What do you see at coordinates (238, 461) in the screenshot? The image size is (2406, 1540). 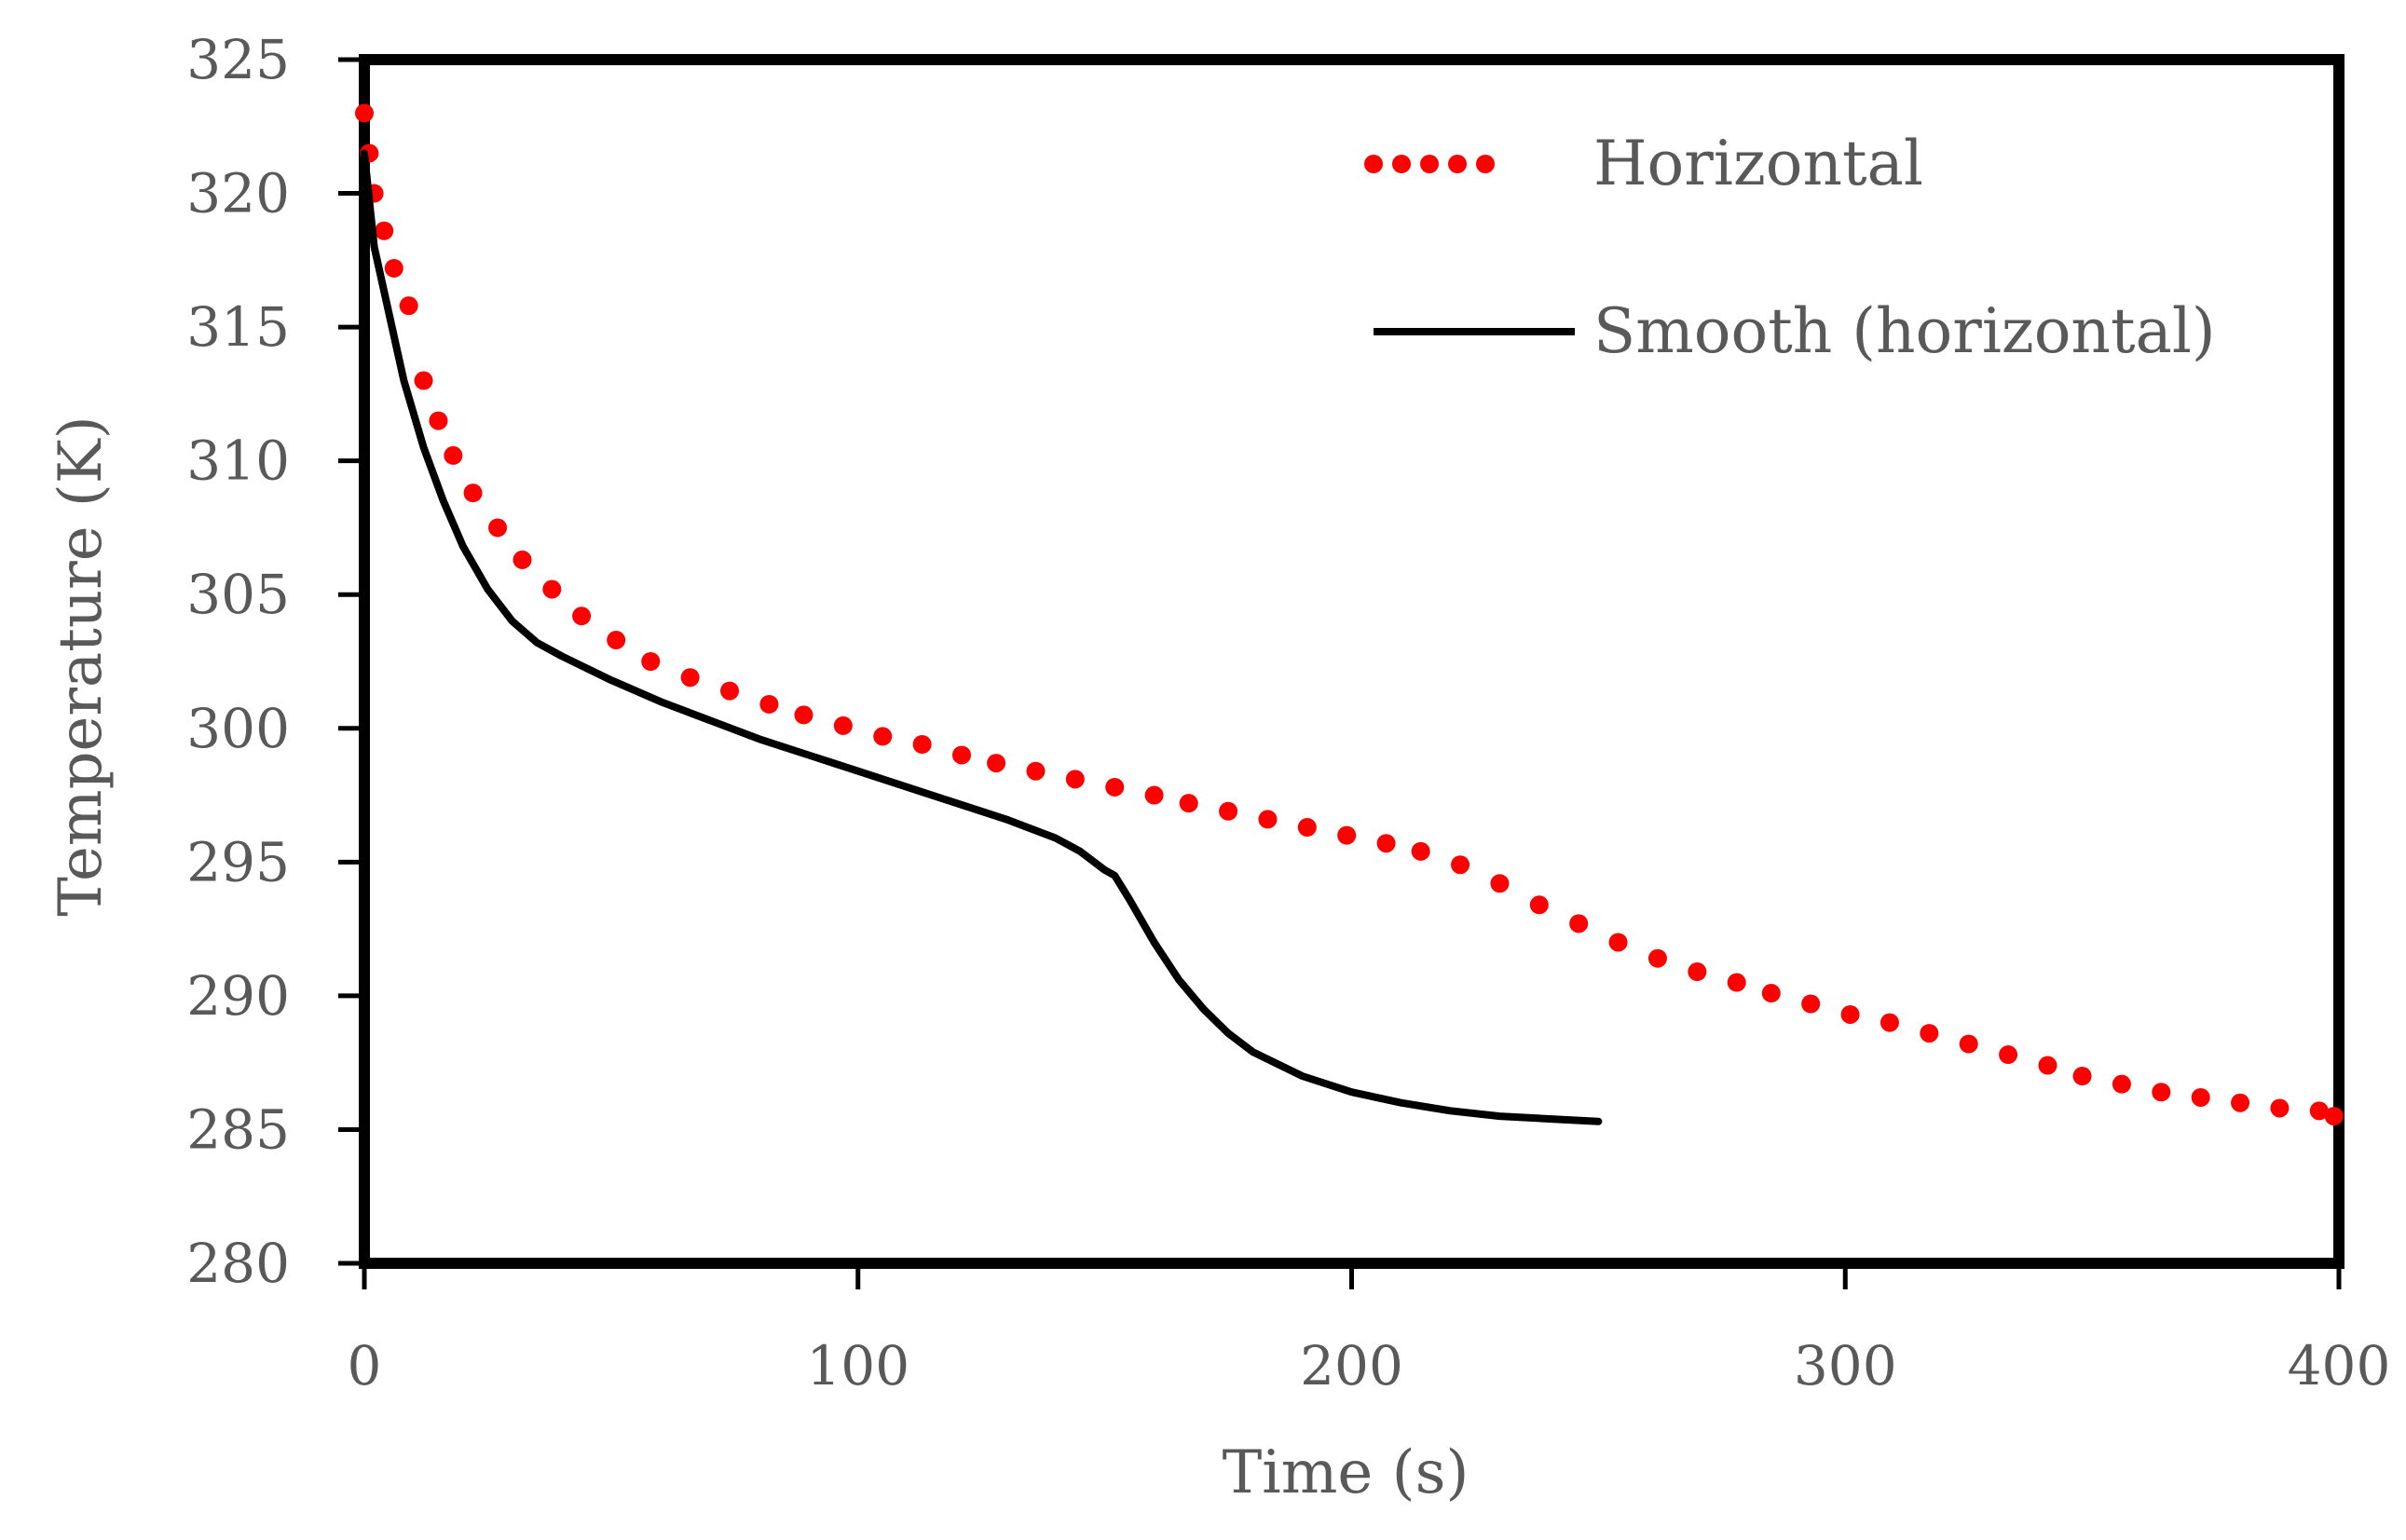 I see `y-tick-label: 310` at bounding box center [238, 461].